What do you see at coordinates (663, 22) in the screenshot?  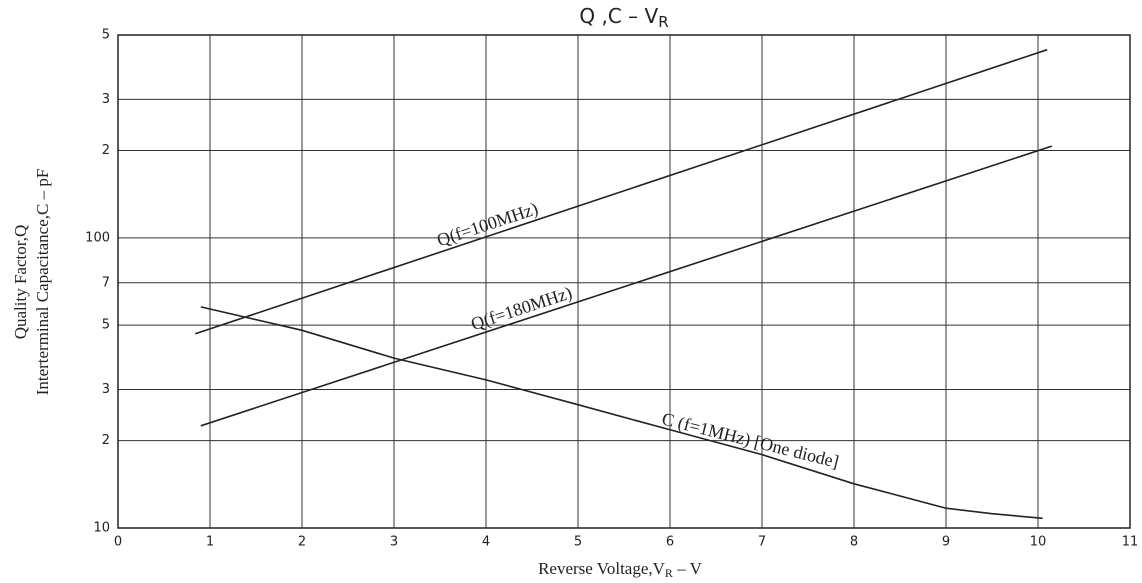 I see `title-sub: R` at bounding box center [663, 22].